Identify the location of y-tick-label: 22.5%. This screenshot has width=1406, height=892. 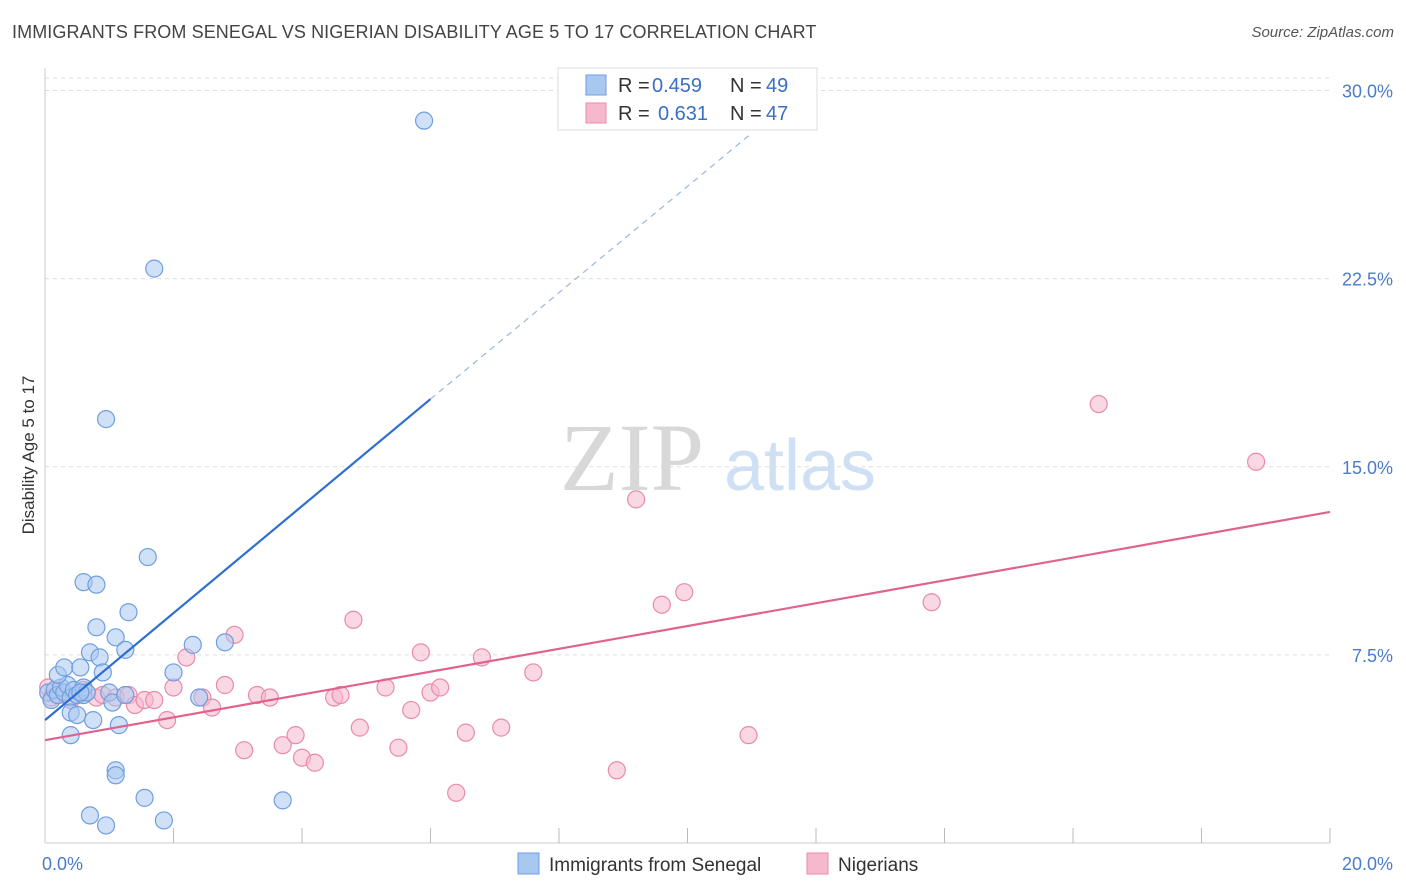
(1367, 280).